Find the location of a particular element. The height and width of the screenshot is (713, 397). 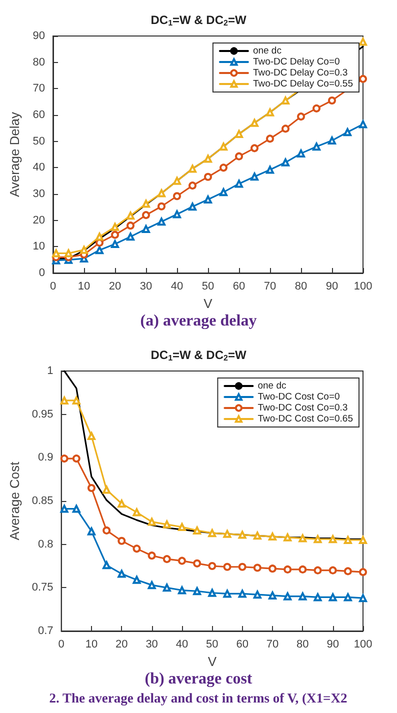

y-tick-label: 0.75 is located at coordinates (43, 588).